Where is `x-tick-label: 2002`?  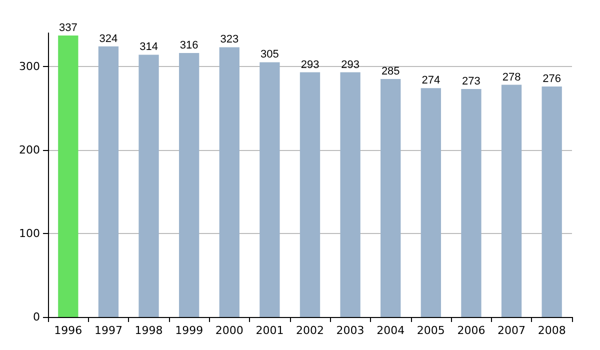 x-tick-label: 2002 is located at coordinates (310, 330).